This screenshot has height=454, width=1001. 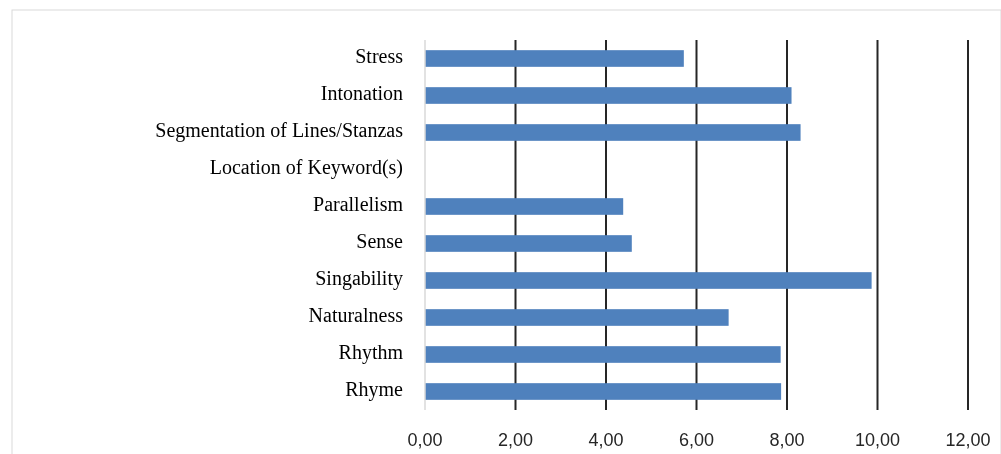 What do you see at coordinates (356, 315) in the screenshot?
I see `y-tick-label: Naturalness` at bounding box center [356, 315].